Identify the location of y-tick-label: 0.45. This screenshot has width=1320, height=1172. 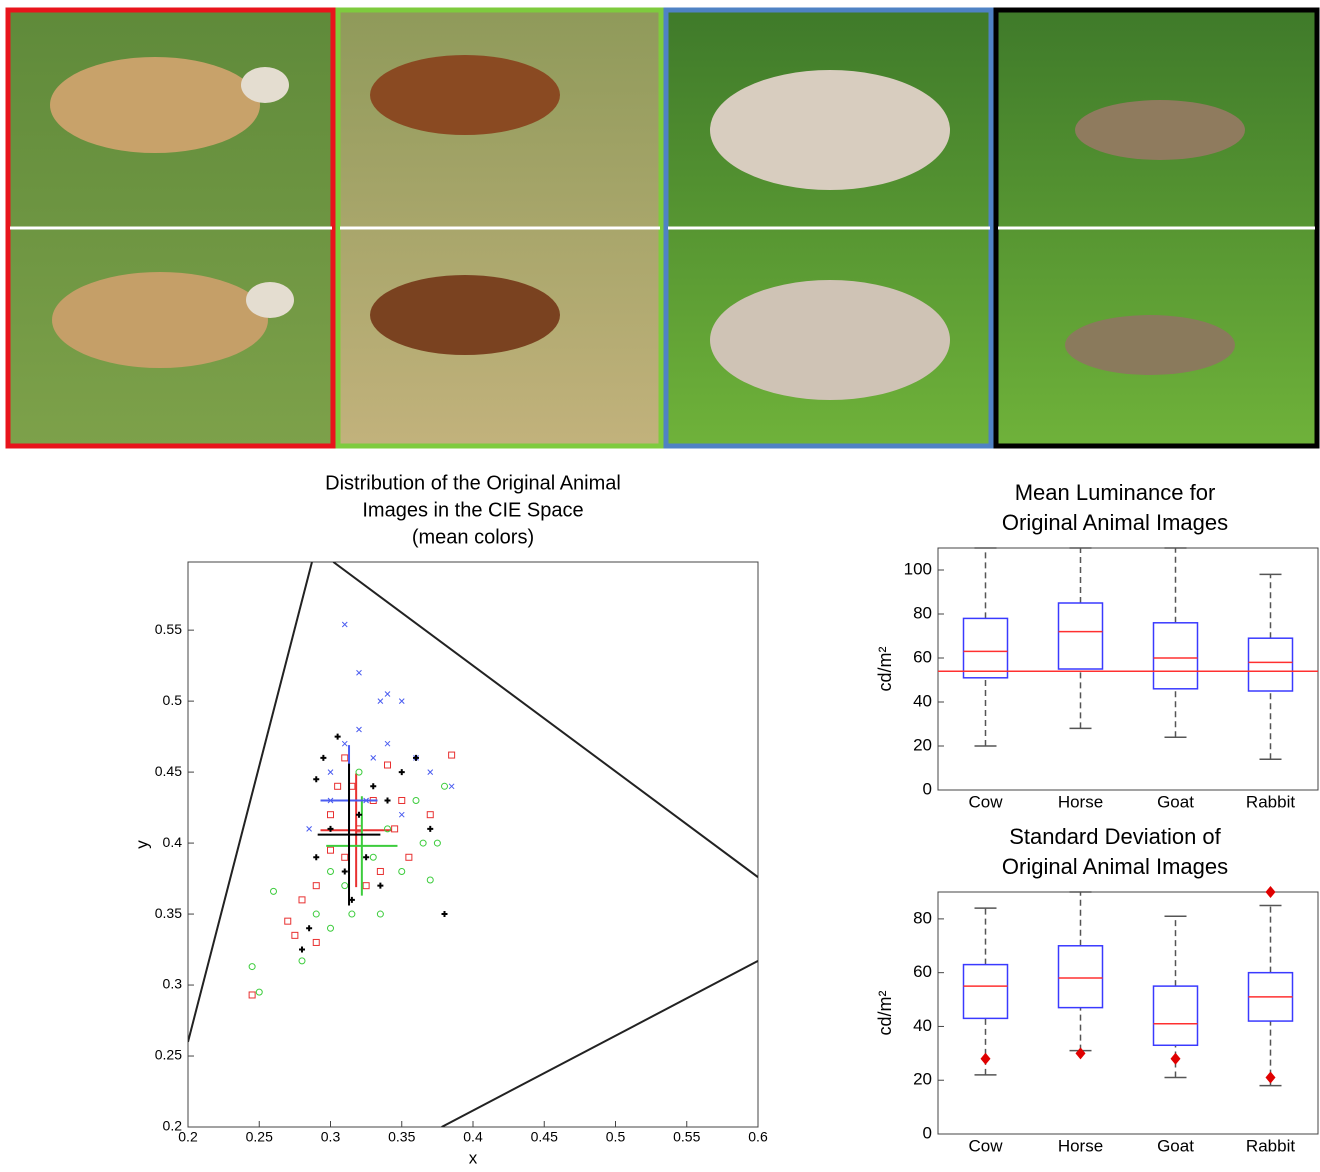
(168, 771).